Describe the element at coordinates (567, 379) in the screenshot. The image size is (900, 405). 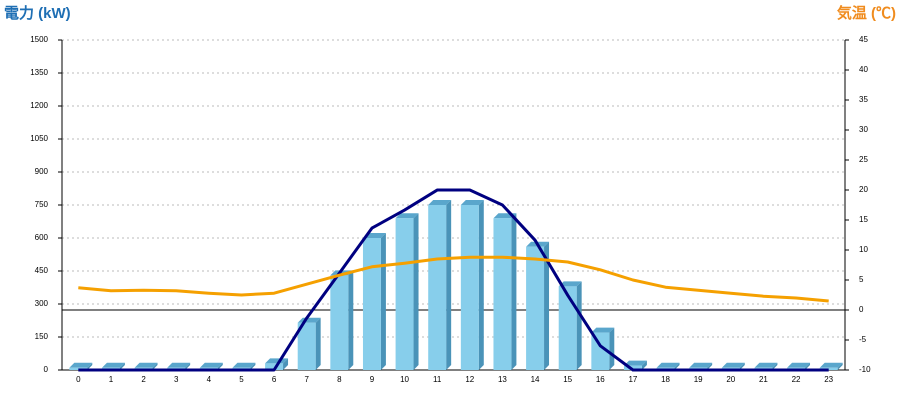
I see `x-tick-label: 15` at that location.